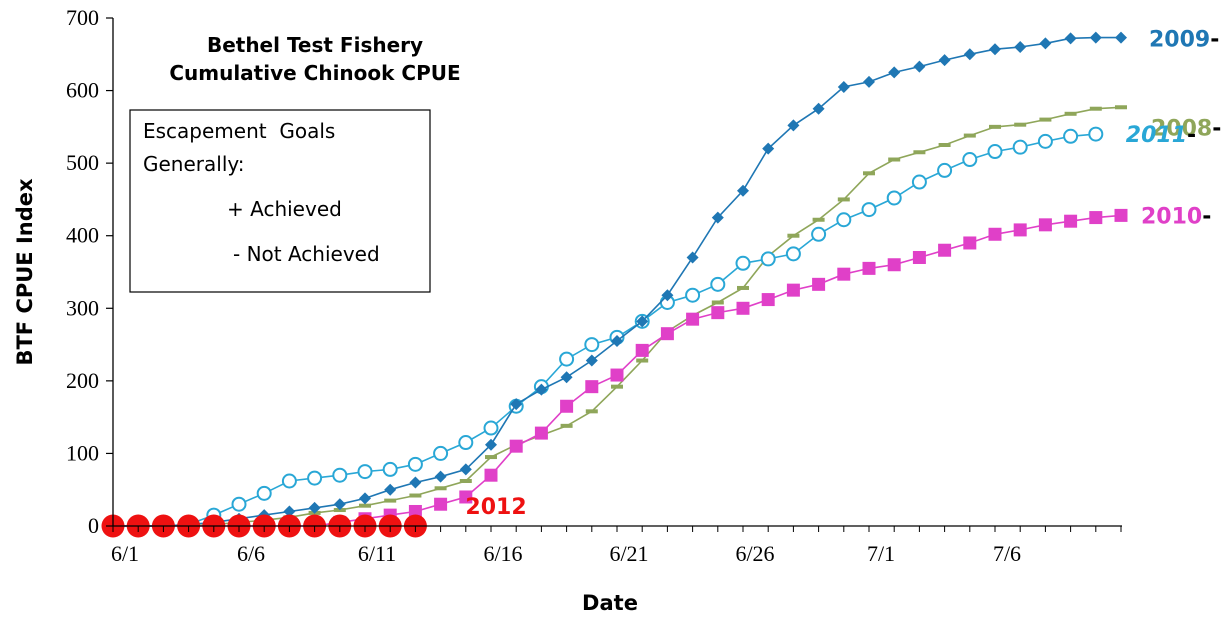 The height and width of the screenshot is (618, 1227). What do you see at coordinates (502, 553) in the screenshot?
I see `x-tick-label: 6/16` at bounding box center [502, 553].